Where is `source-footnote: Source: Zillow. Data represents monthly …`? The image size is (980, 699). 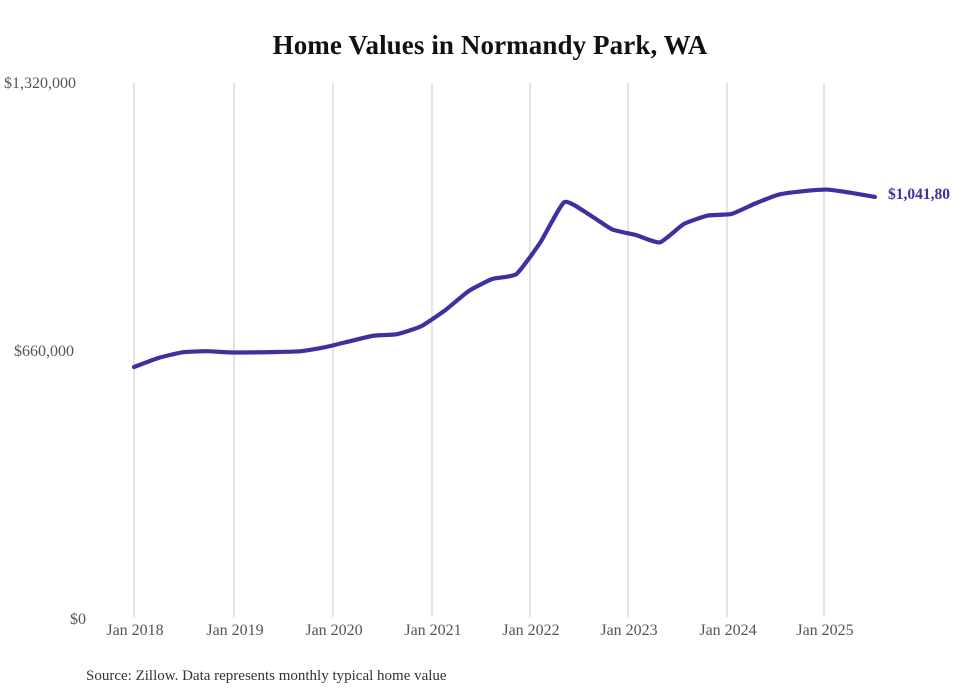
source-footnote: Source: Zillow. Data represents monthly … is located at coordinates (266, 676).